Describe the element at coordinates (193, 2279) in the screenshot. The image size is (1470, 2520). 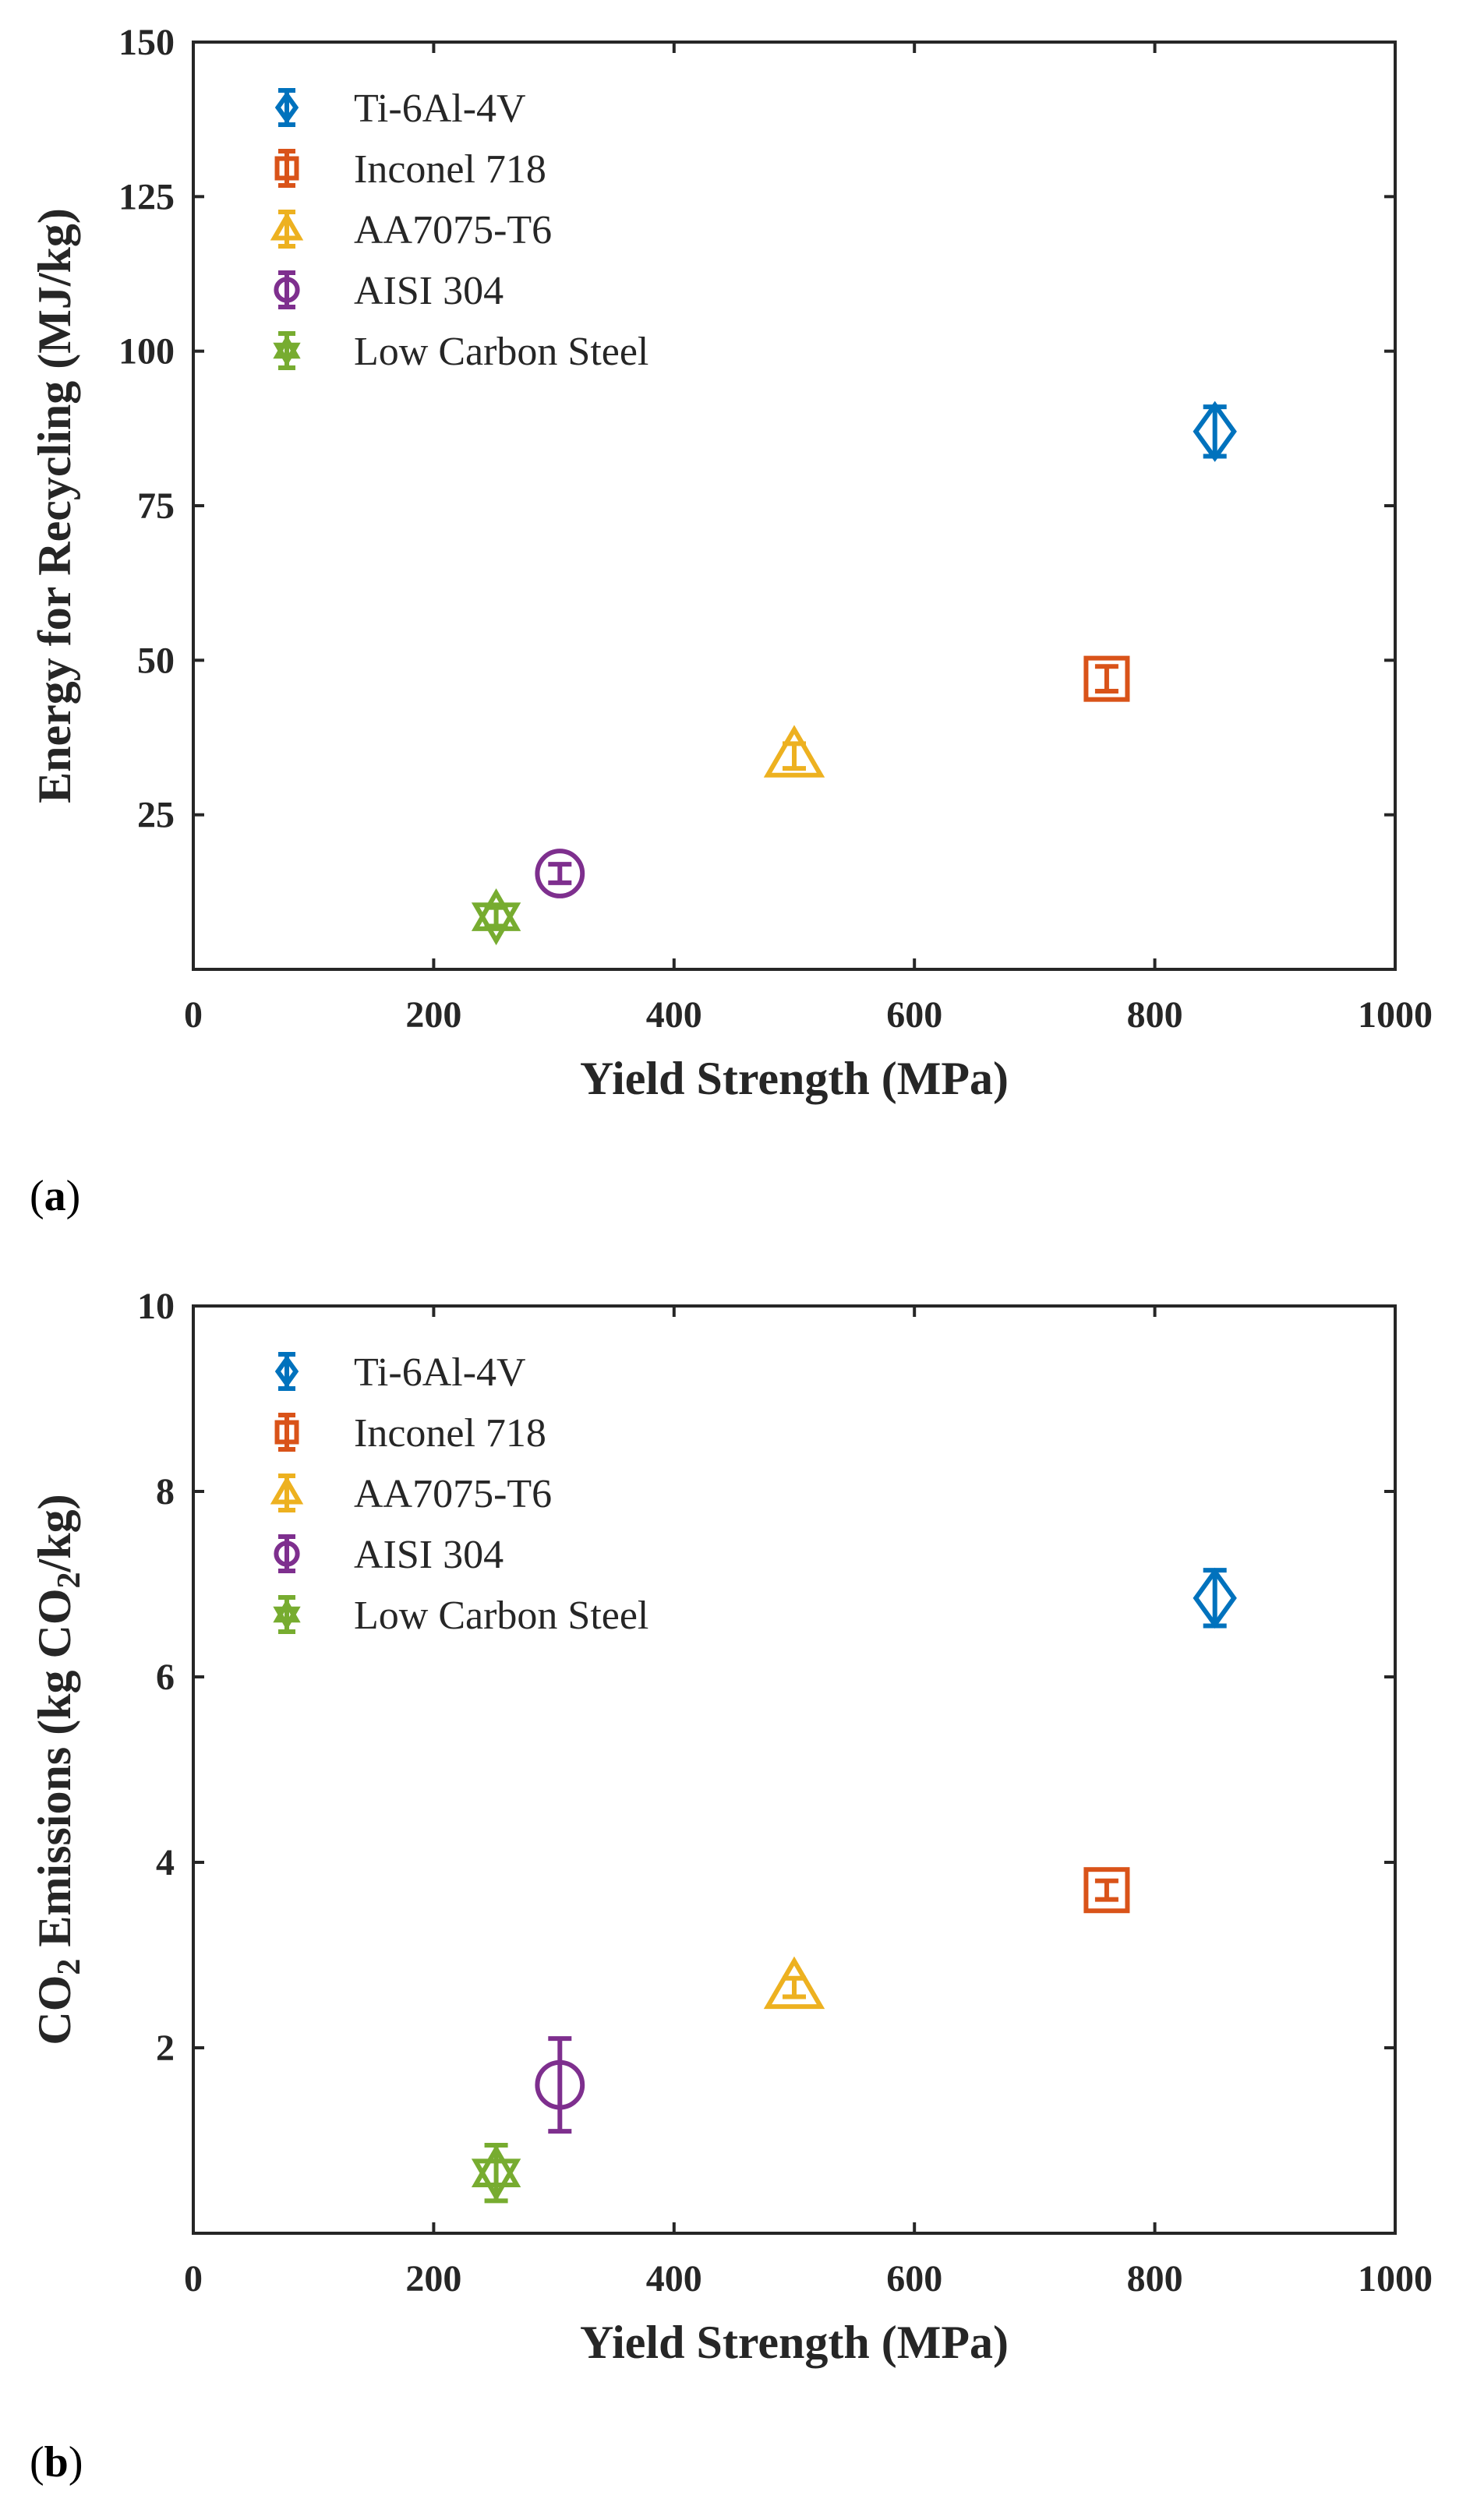
I see `panel-b-x-tick-label: 0` at that location.